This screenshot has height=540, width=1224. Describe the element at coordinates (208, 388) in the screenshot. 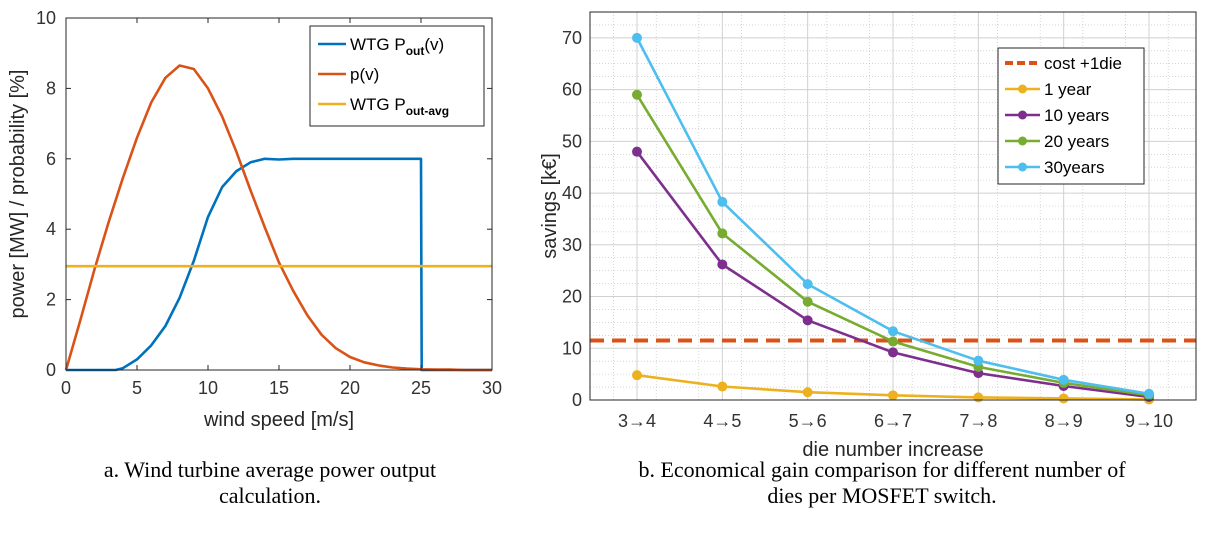

I see `x-tick-label: 10` at that location.